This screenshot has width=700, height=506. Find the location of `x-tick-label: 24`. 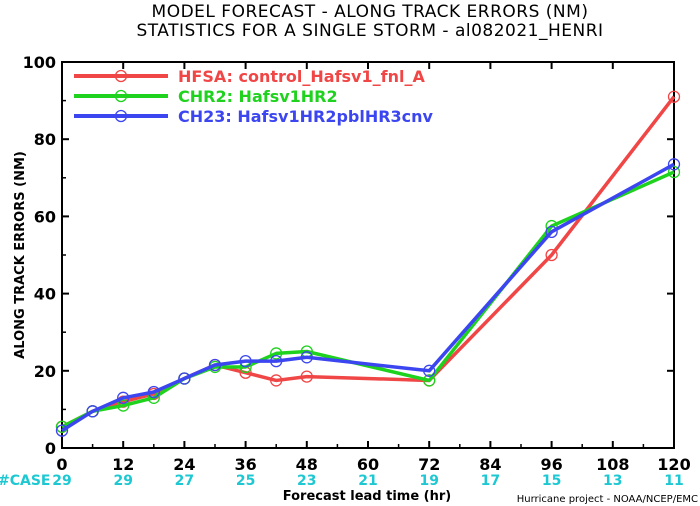

x-tick-label: 24 is located at coordinates (184, 464).